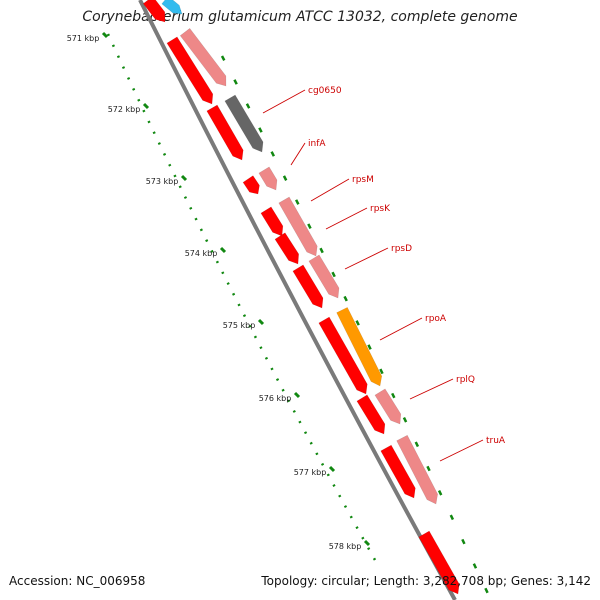 Image resolution: width=600 pixels, height=600 pixels. Describe the element at coordinates (172, 7) in the screenshot. I see `highlight-arrow` at that location.